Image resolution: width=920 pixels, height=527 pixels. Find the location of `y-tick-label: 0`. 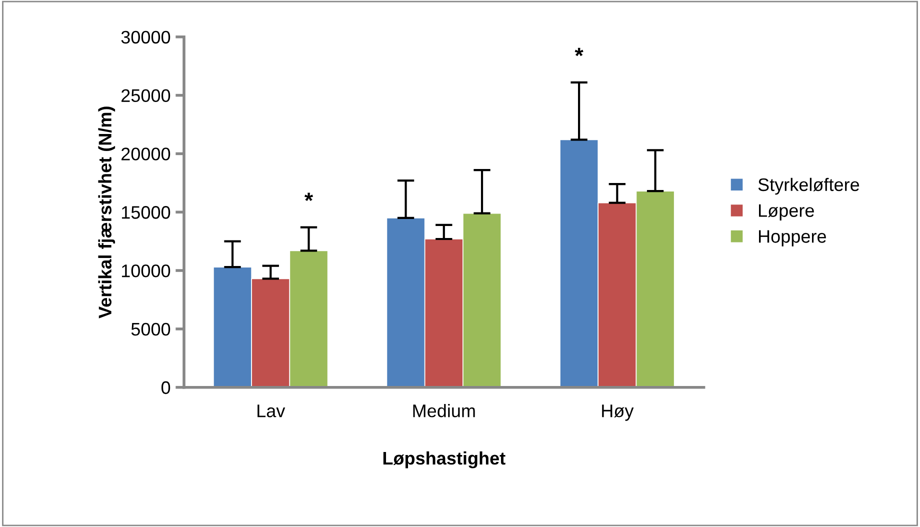

y-tick-label: 0 is located at coordinates (165, 387).